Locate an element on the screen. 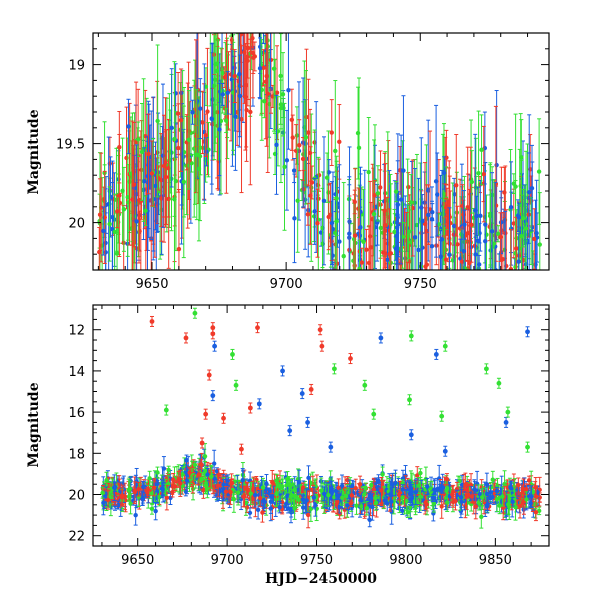  y-tick-label: 16 is located at coordinates (76, 413).